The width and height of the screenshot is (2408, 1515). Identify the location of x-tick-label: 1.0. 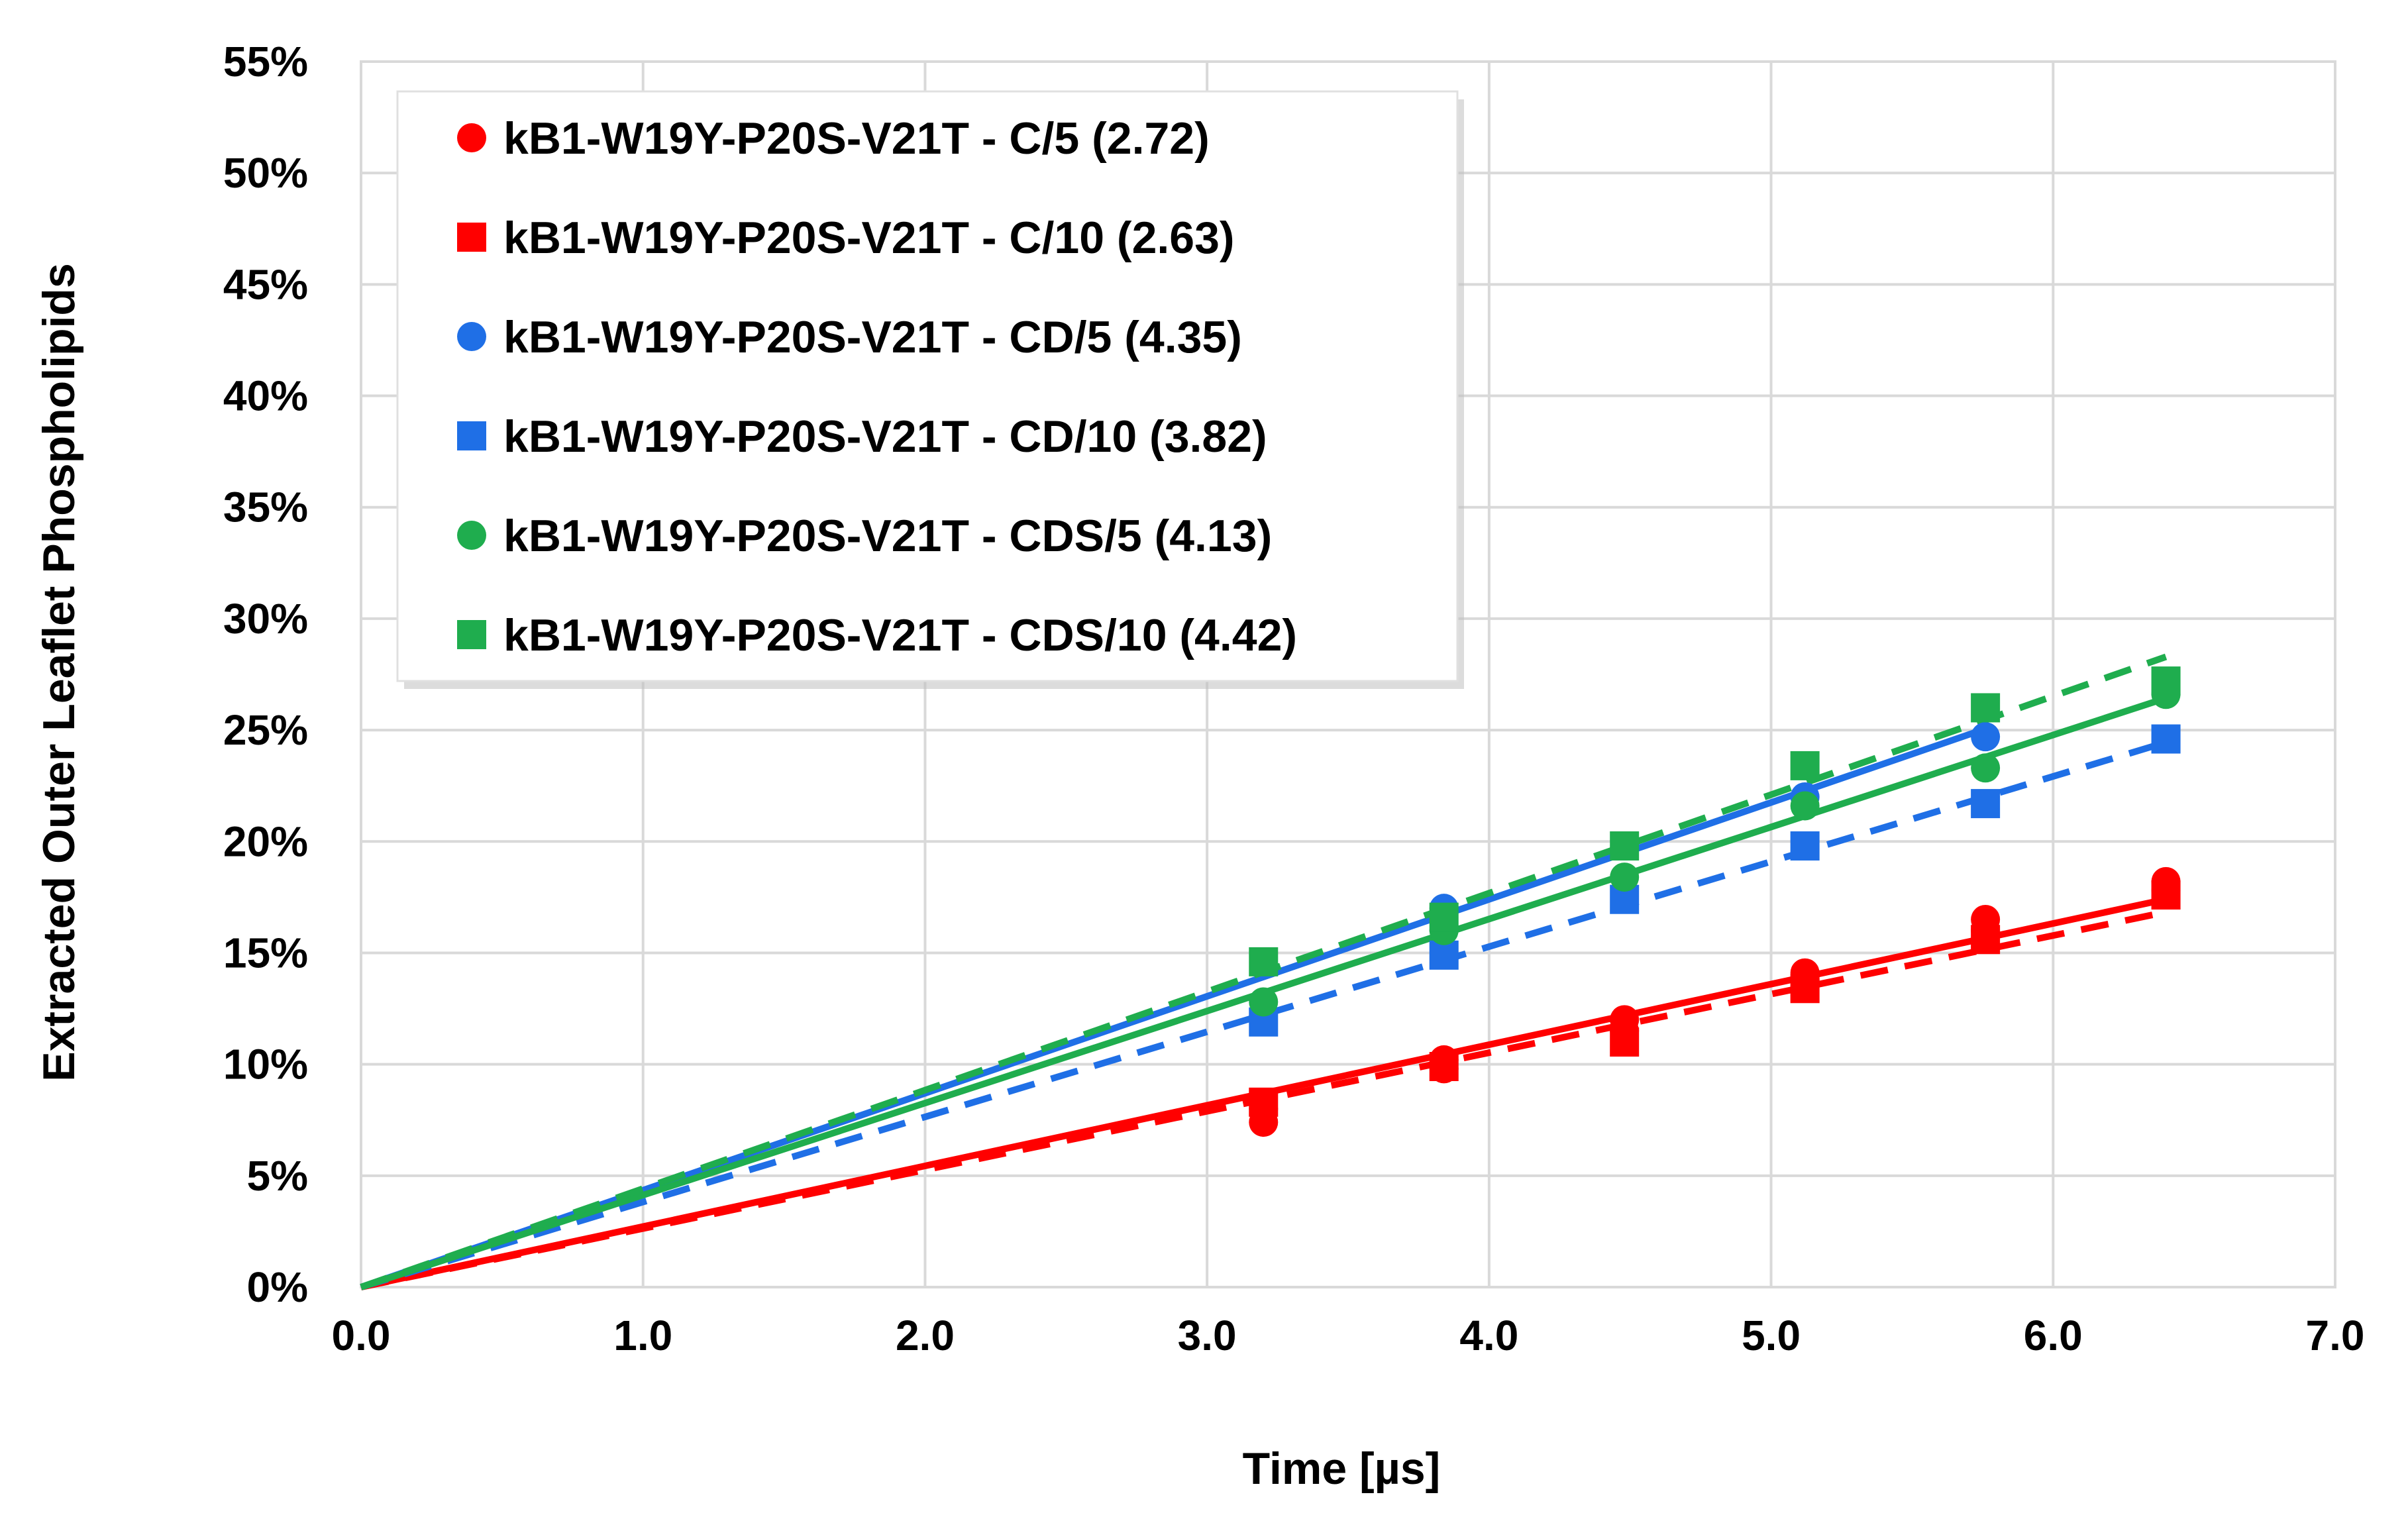
(642, 1335).